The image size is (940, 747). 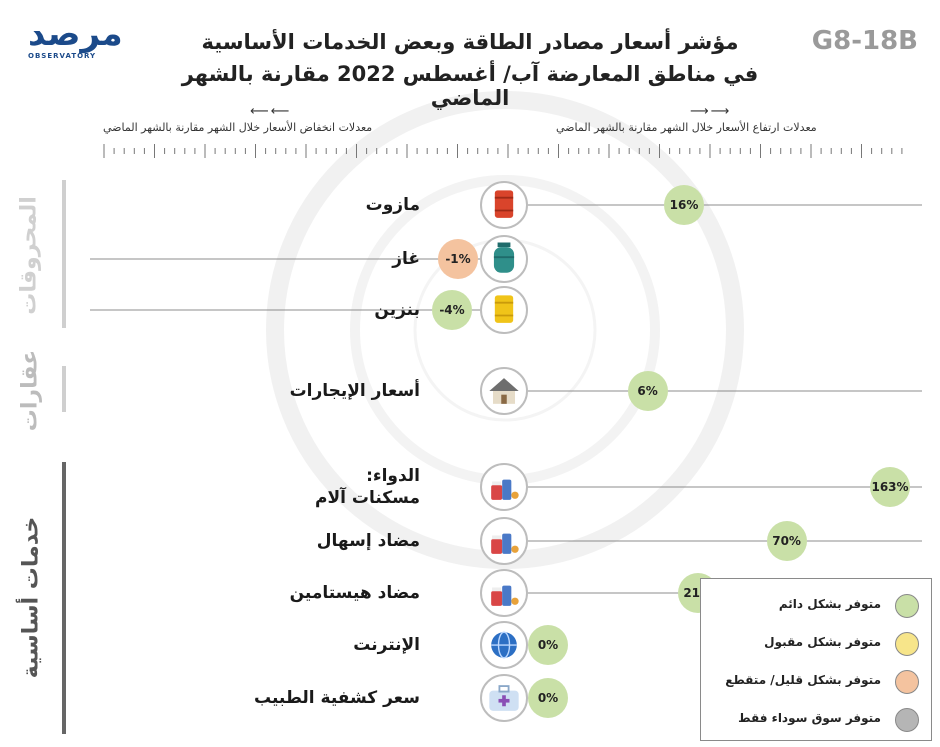 I want to click on row-label: مازوت, so click(x=392, y=205).